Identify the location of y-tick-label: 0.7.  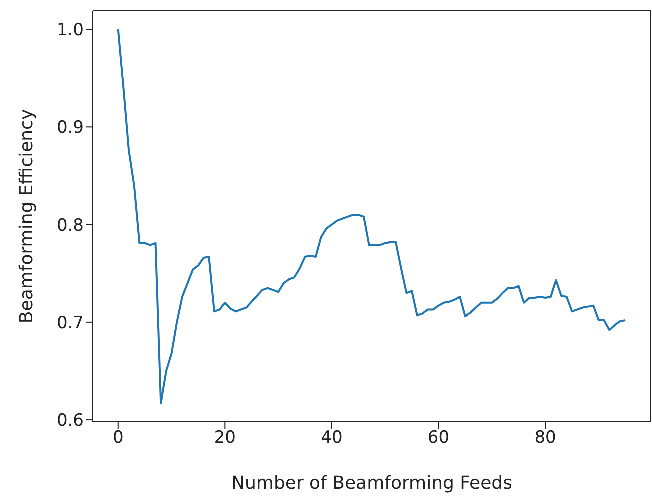
(70, 323).